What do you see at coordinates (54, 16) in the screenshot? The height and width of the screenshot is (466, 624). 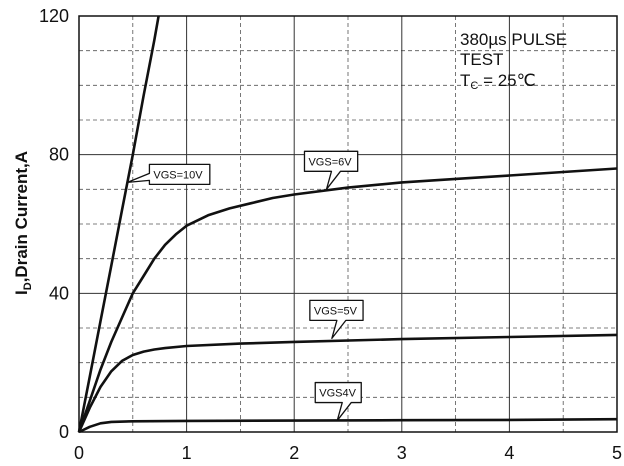 I see `y-tick-label: 120` at bounding box center [54, 16].